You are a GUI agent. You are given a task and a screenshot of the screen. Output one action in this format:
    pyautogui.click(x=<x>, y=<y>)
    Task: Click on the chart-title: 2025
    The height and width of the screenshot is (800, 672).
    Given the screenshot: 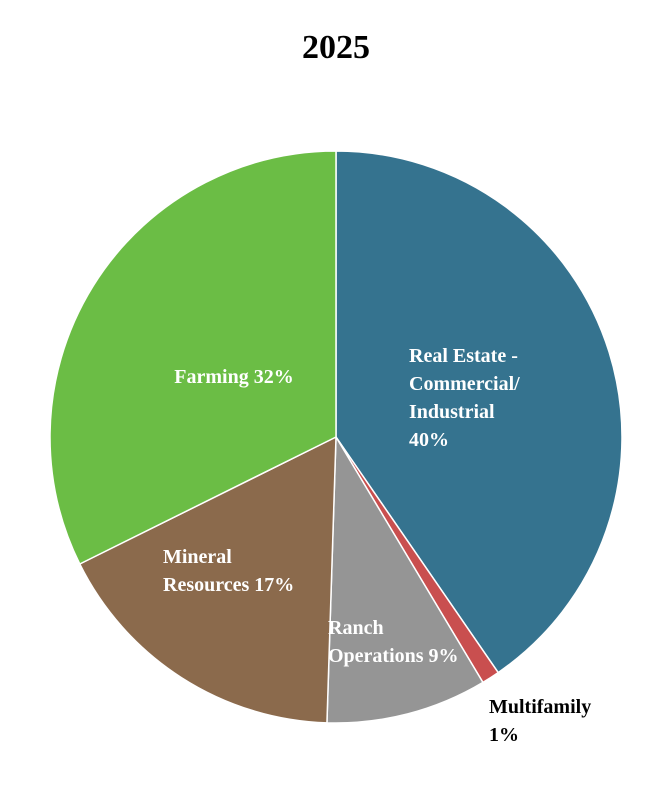 What is the action you would take?
    pyautogui.click(x=336, y=47)
    